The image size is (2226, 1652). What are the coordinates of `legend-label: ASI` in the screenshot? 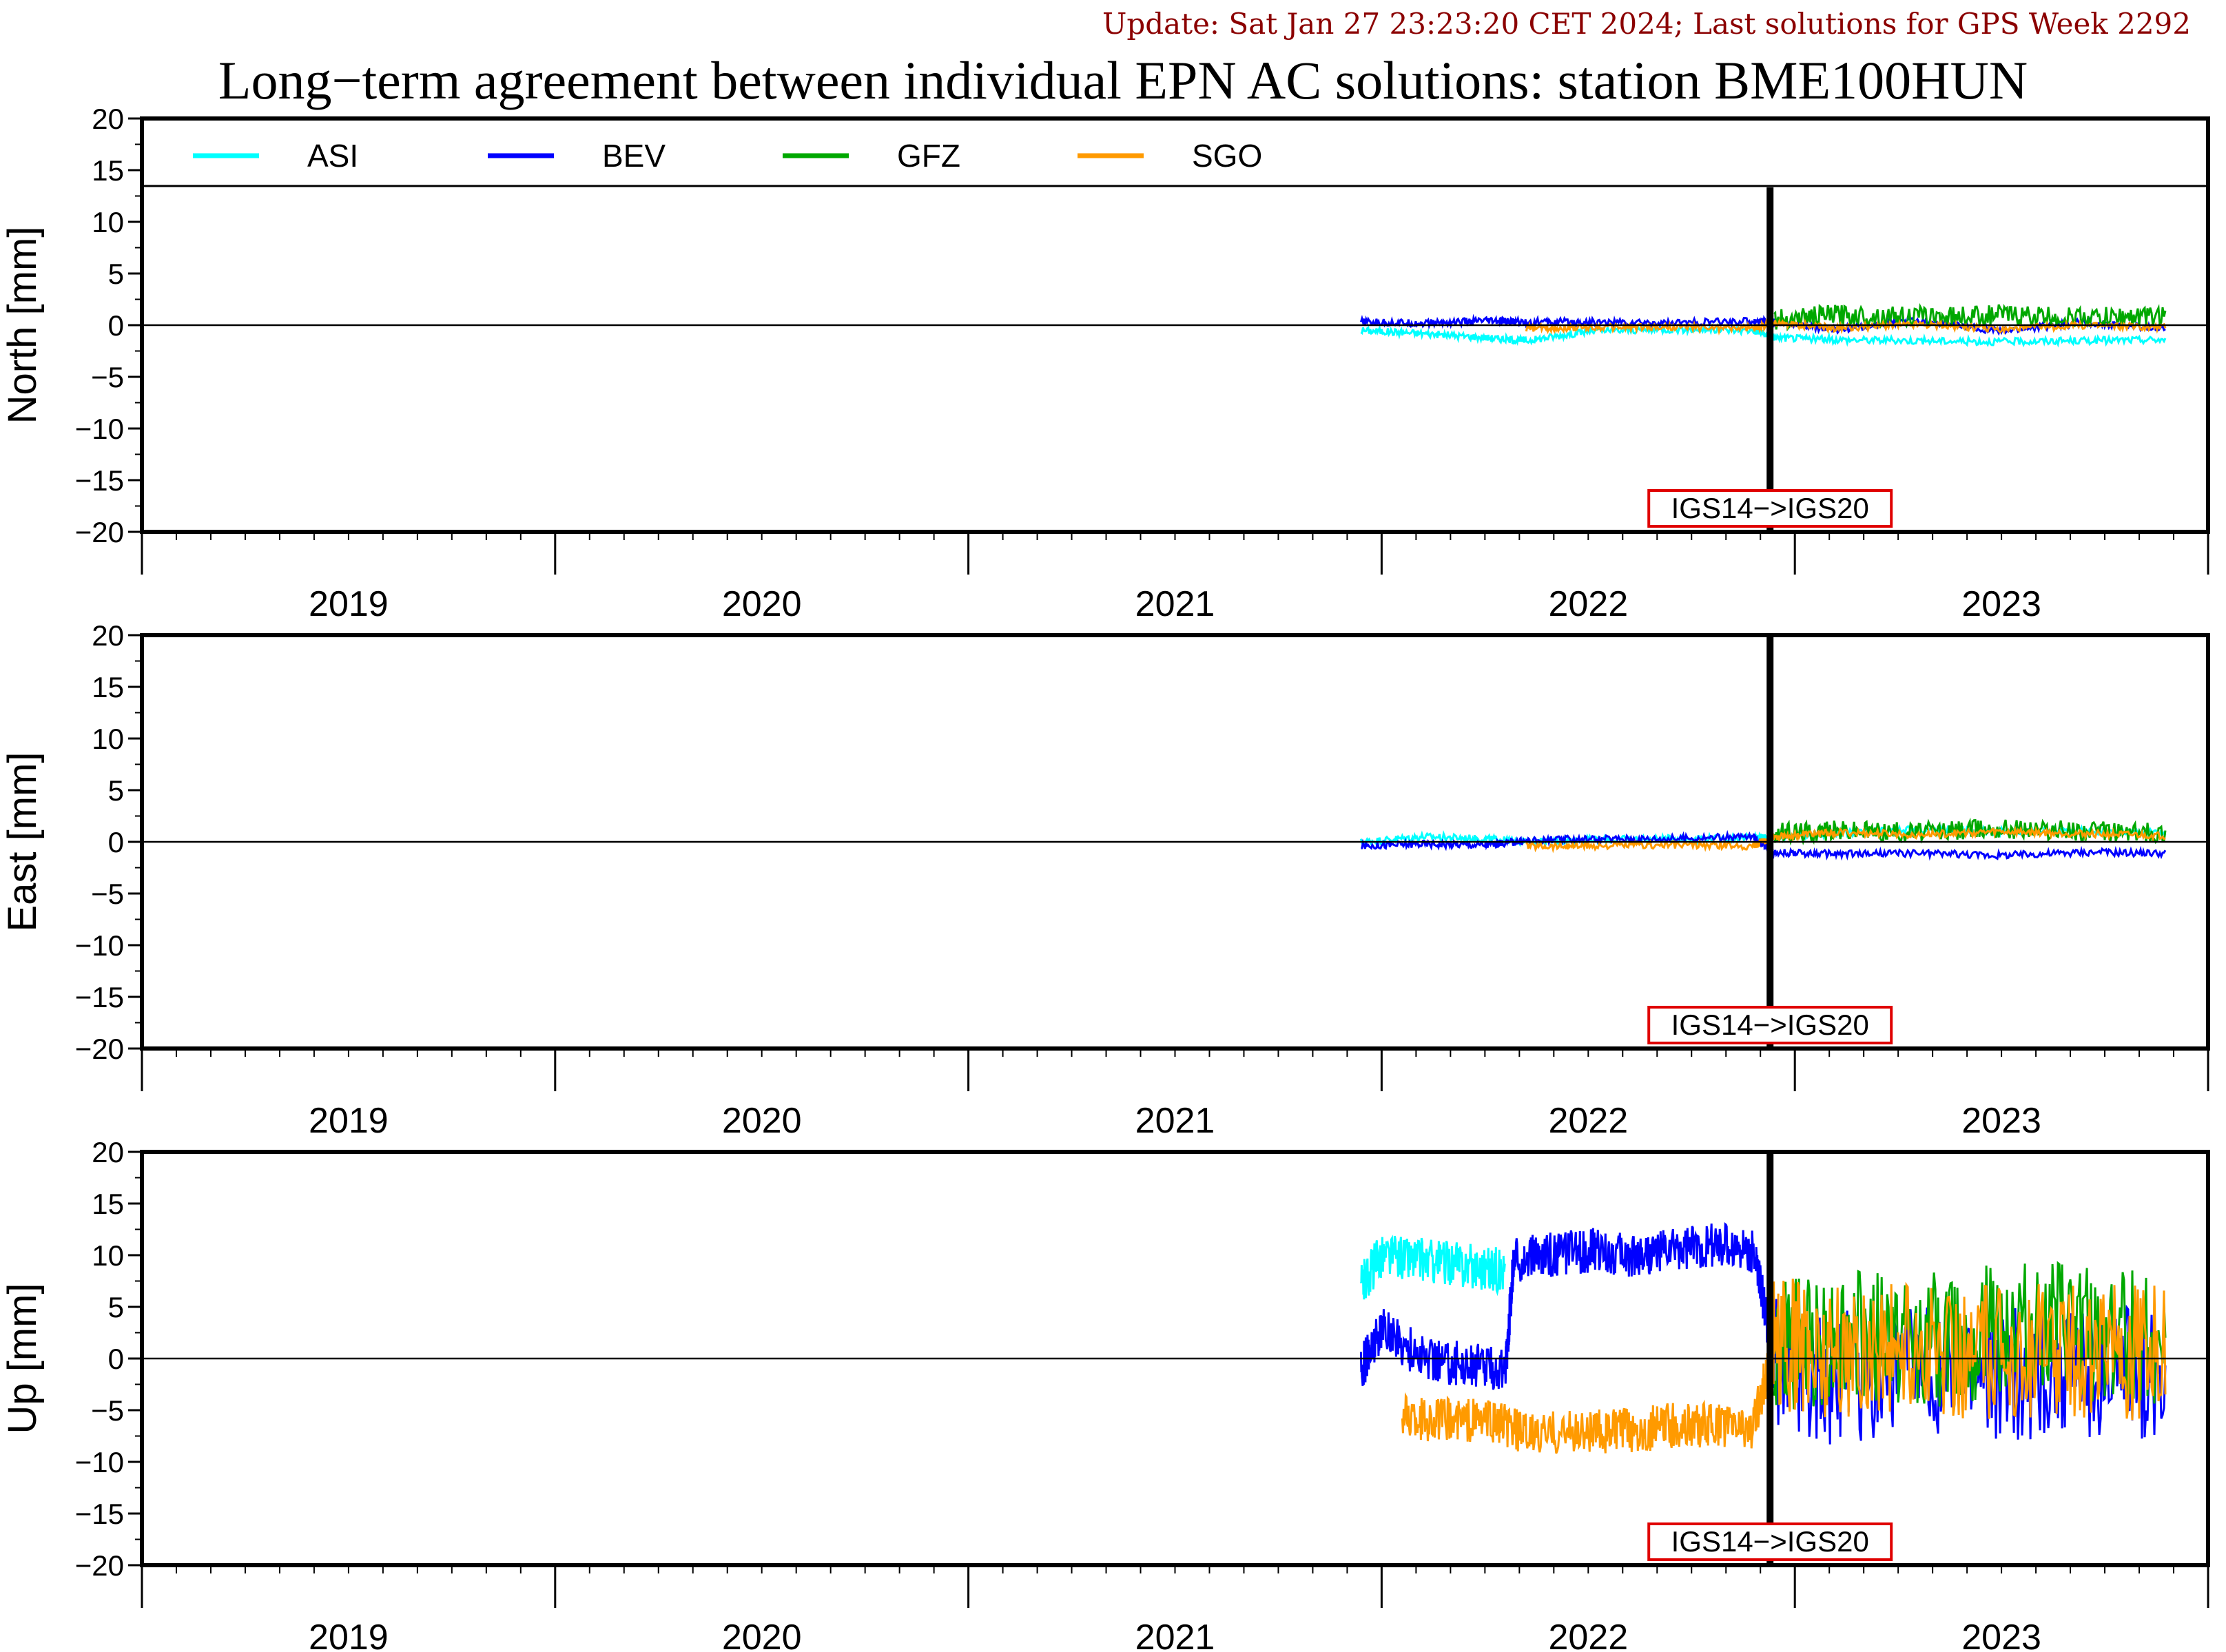 It's located at (332, 156).